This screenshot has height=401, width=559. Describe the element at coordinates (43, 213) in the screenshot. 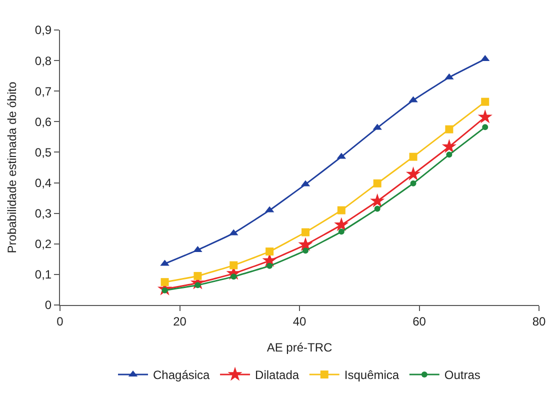

I see `y-tick-label: 0,3` at that location.